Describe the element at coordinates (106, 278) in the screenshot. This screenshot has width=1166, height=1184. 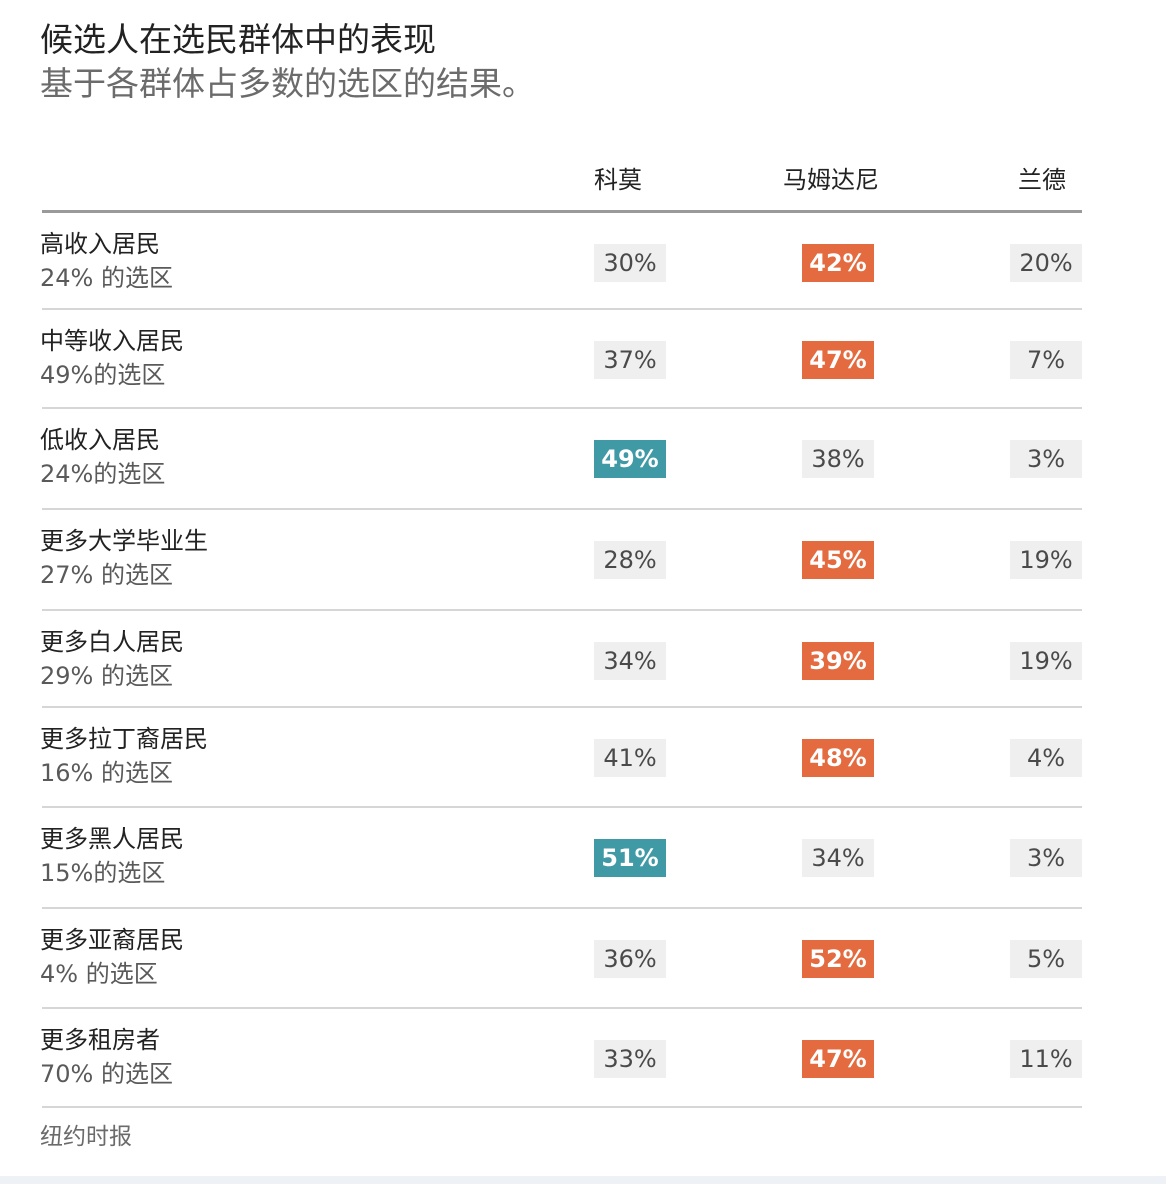
I see `row-precinct-share: 24% 的选区` at that location.